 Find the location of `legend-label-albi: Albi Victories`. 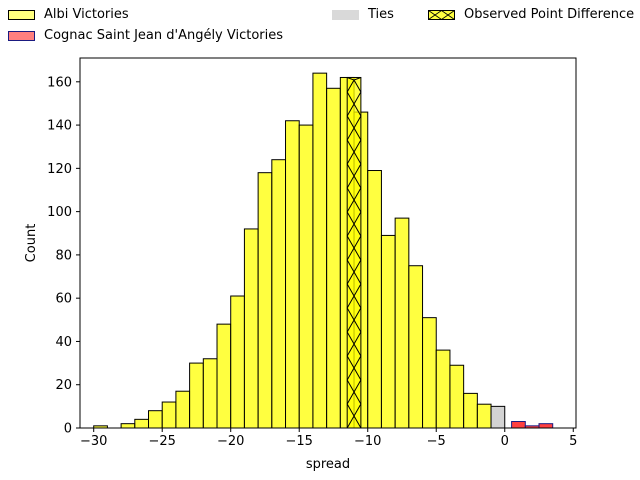

legend-label-albi: Albi Victories is located at coordinates (86, 14).